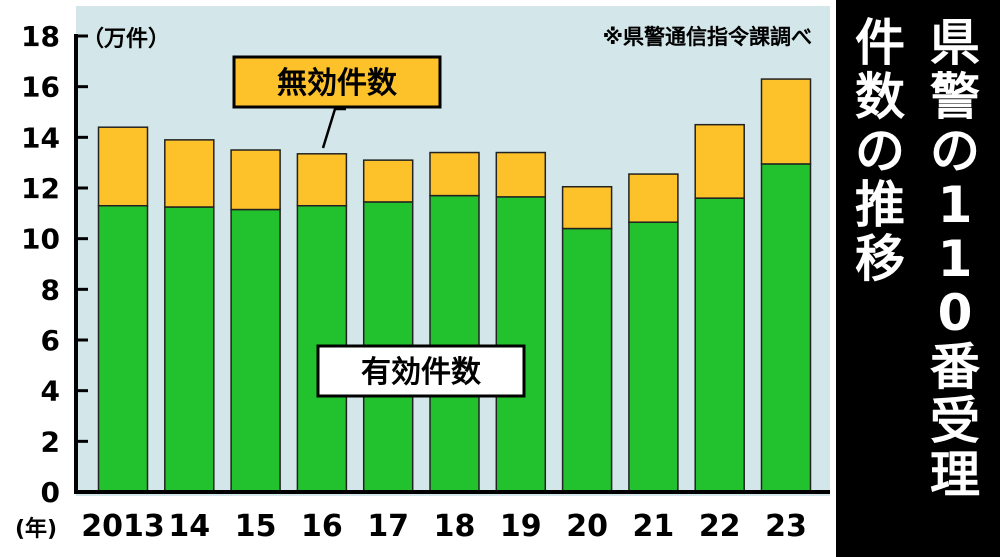 This screenshot has width=1000, height=557. What do you see at coordinates (50, 289) in the screenshot?
I see `y-tick-label: 8` at bounding box center [50, 289].